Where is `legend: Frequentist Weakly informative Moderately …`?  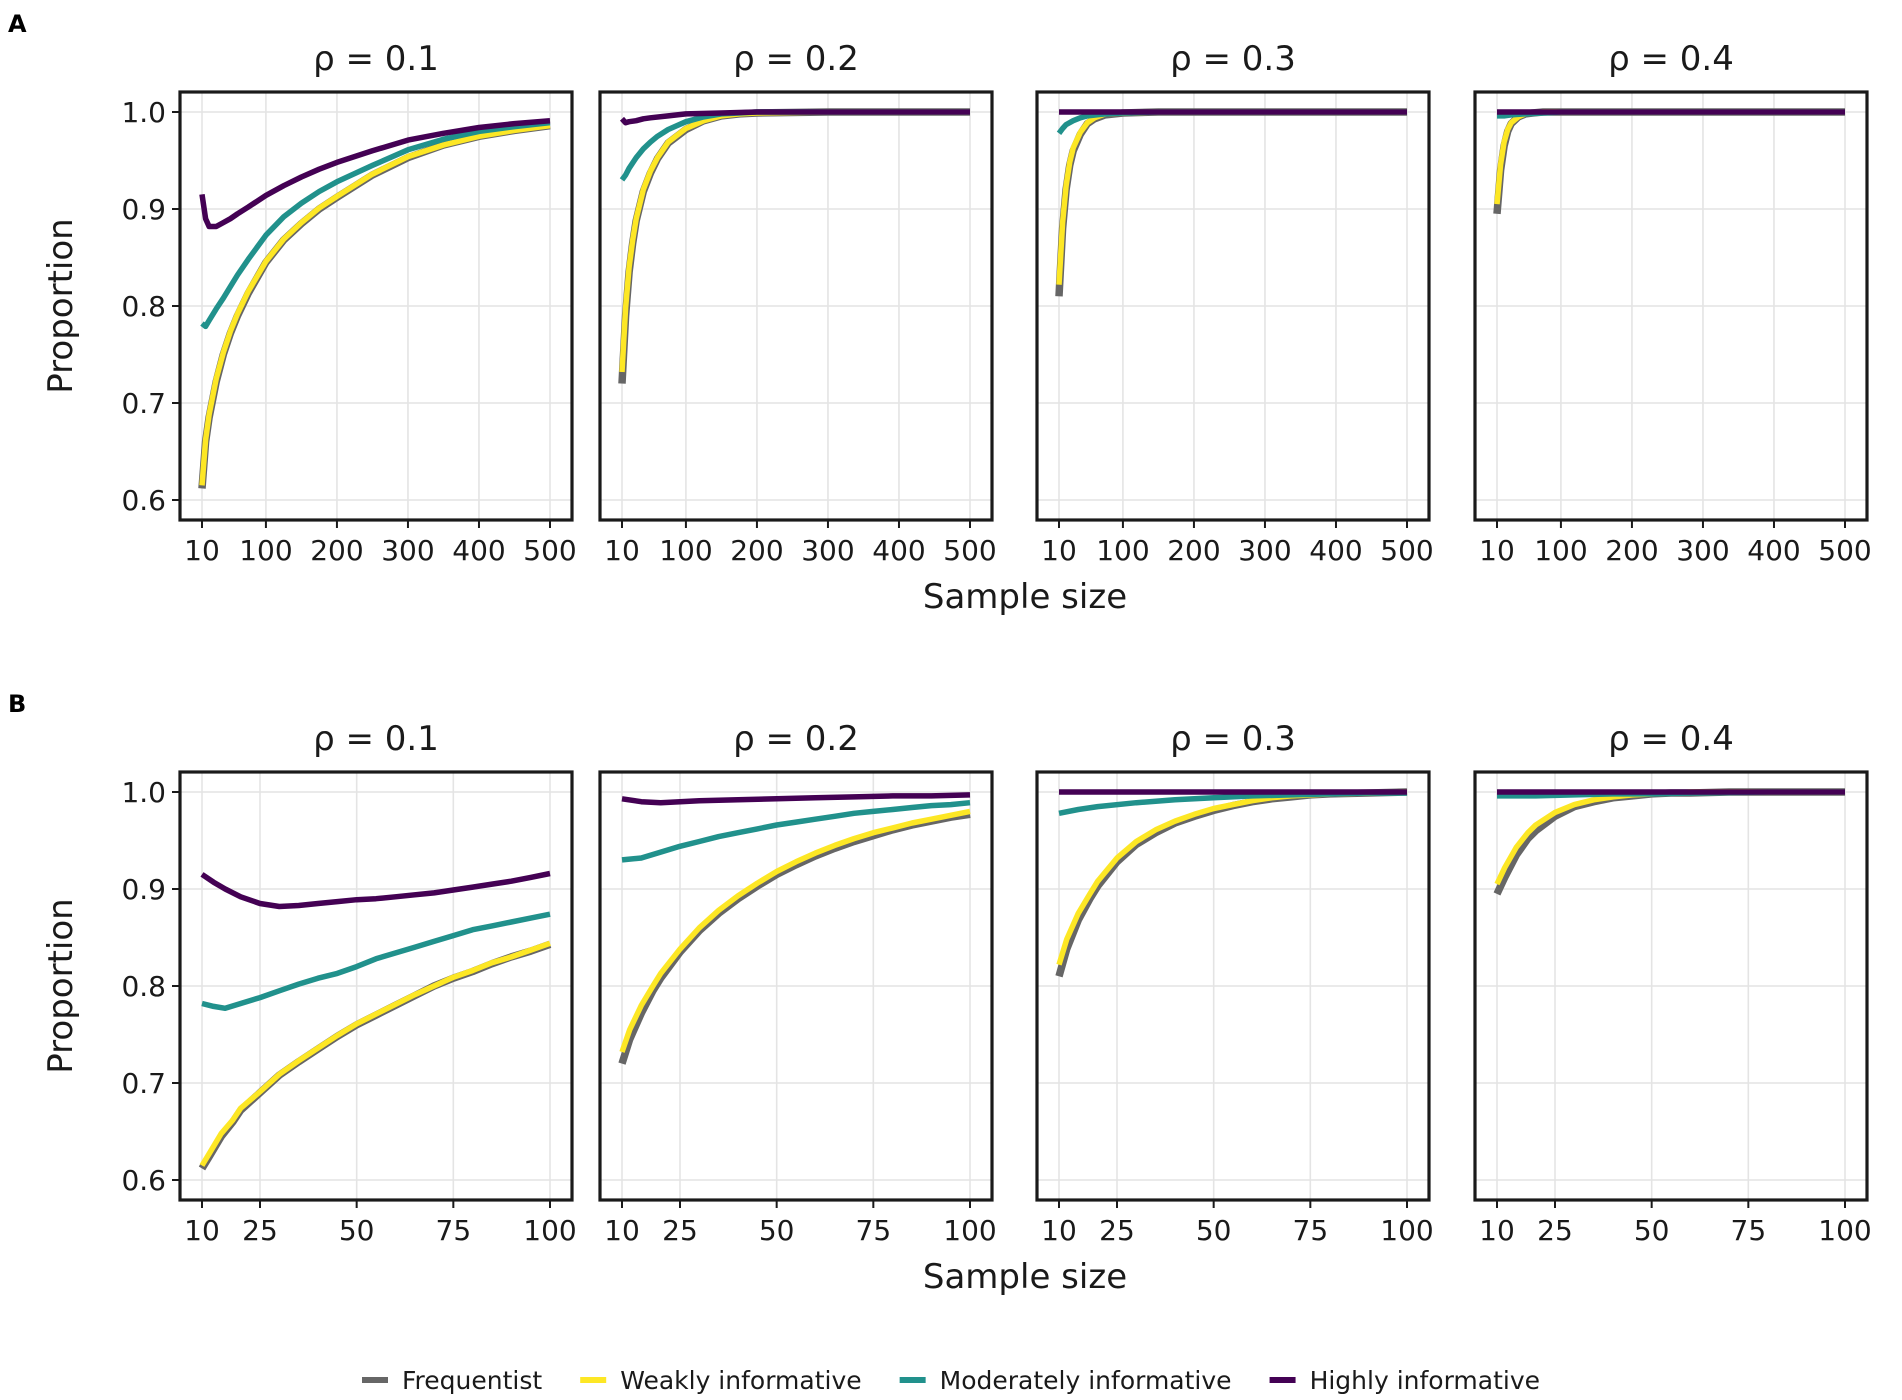 legend: Frequentist Weakly informative Moderately … is located at coordinates (951, 1380).